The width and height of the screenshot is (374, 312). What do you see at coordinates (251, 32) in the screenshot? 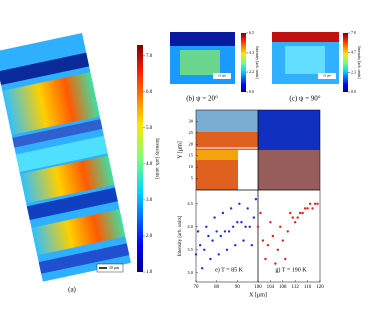
I see `colorbar-tick-label: 6.5` at bounding box center [251, 32].